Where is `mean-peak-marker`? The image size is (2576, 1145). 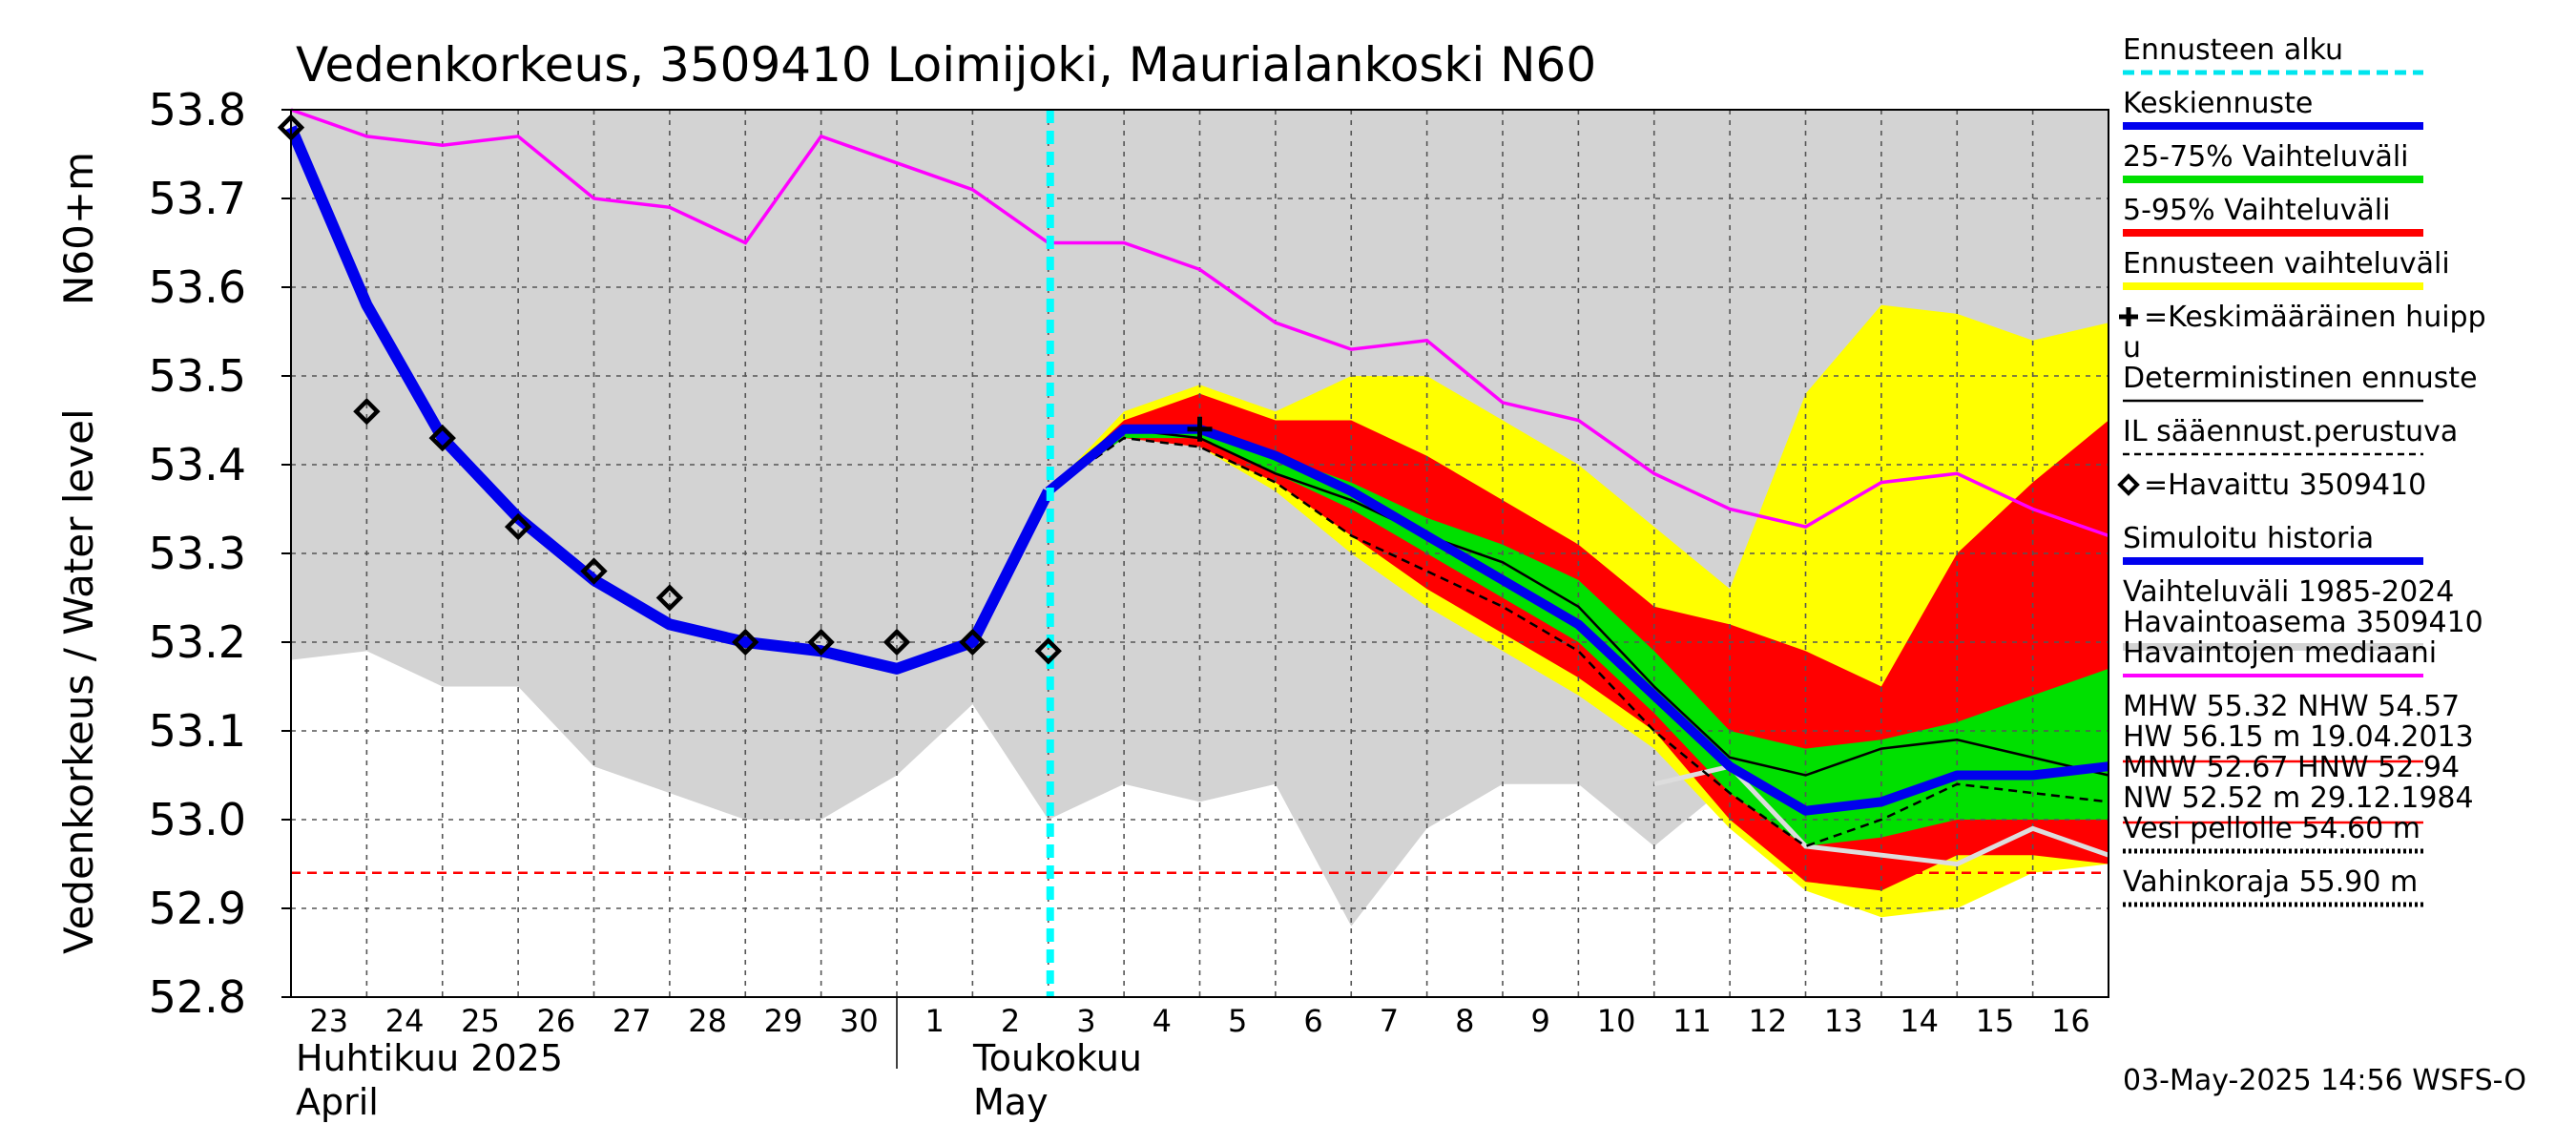
mean-peak-marker is located at coordinates (1200, 429).